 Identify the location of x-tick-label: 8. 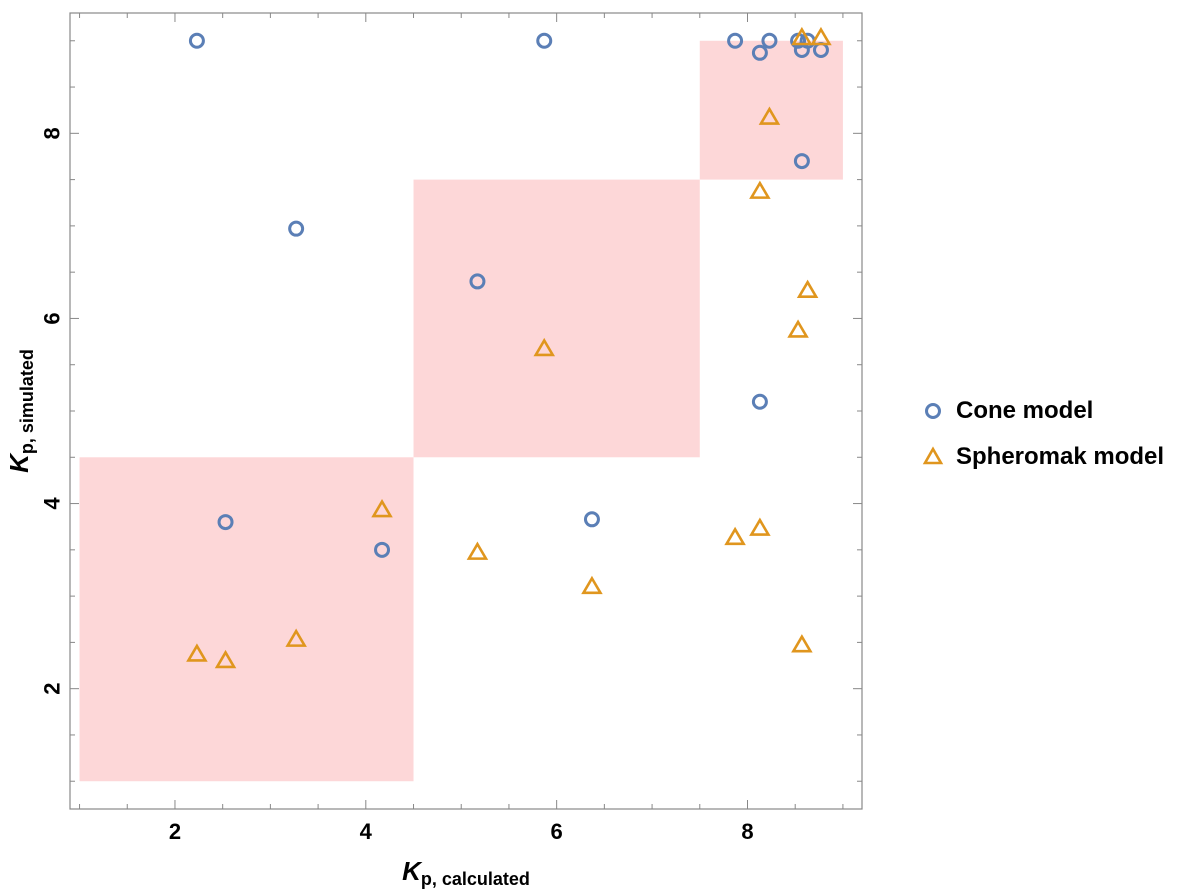
(747, 831).